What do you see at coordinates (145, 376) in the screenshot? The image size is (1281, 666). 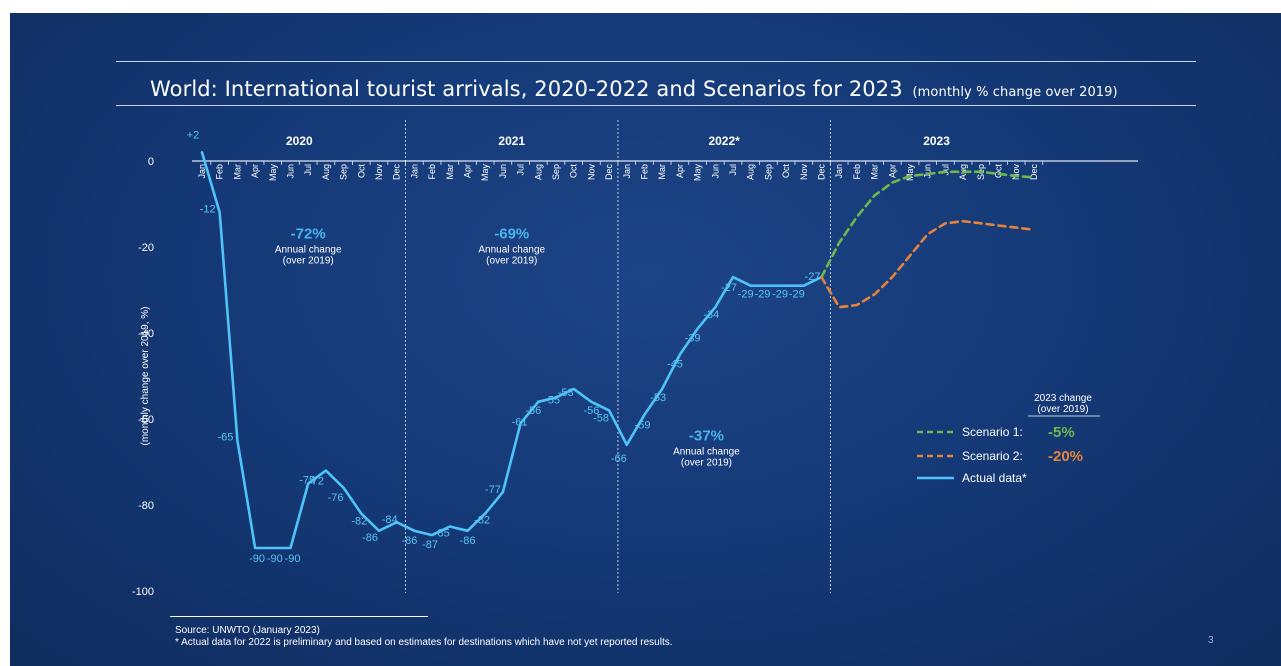 I see `y-axis-label: (monthly change over 2019, %)` at bounding box center [145, 376].